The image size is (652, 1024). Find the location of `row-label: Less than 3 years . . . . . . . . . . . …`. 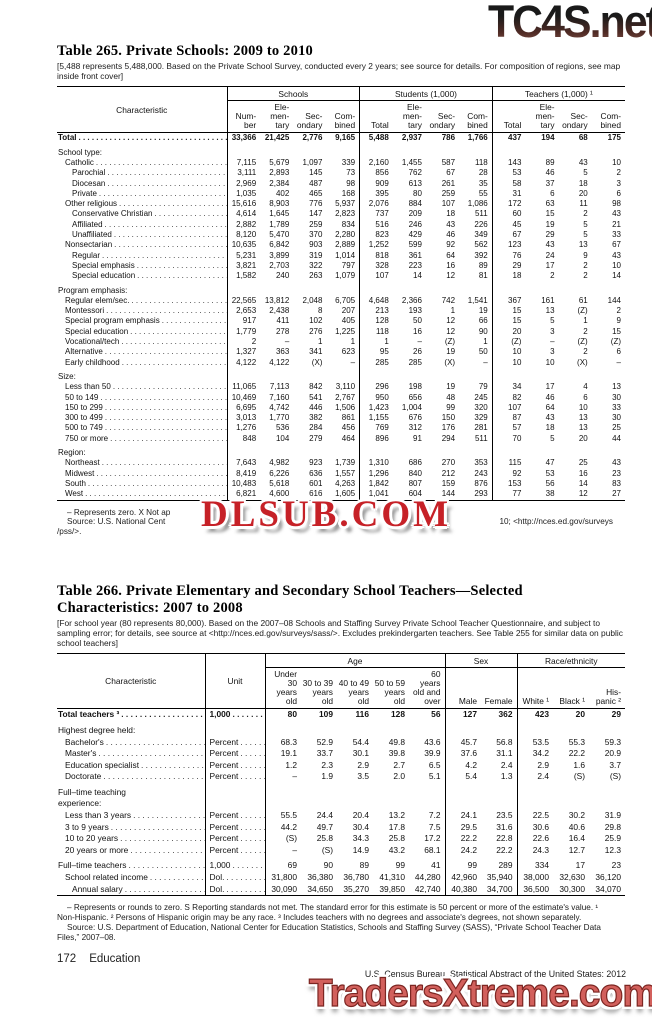

row-label: Less than 3 years . . . . . . . . . . . … is located at coordinates (135, 815).